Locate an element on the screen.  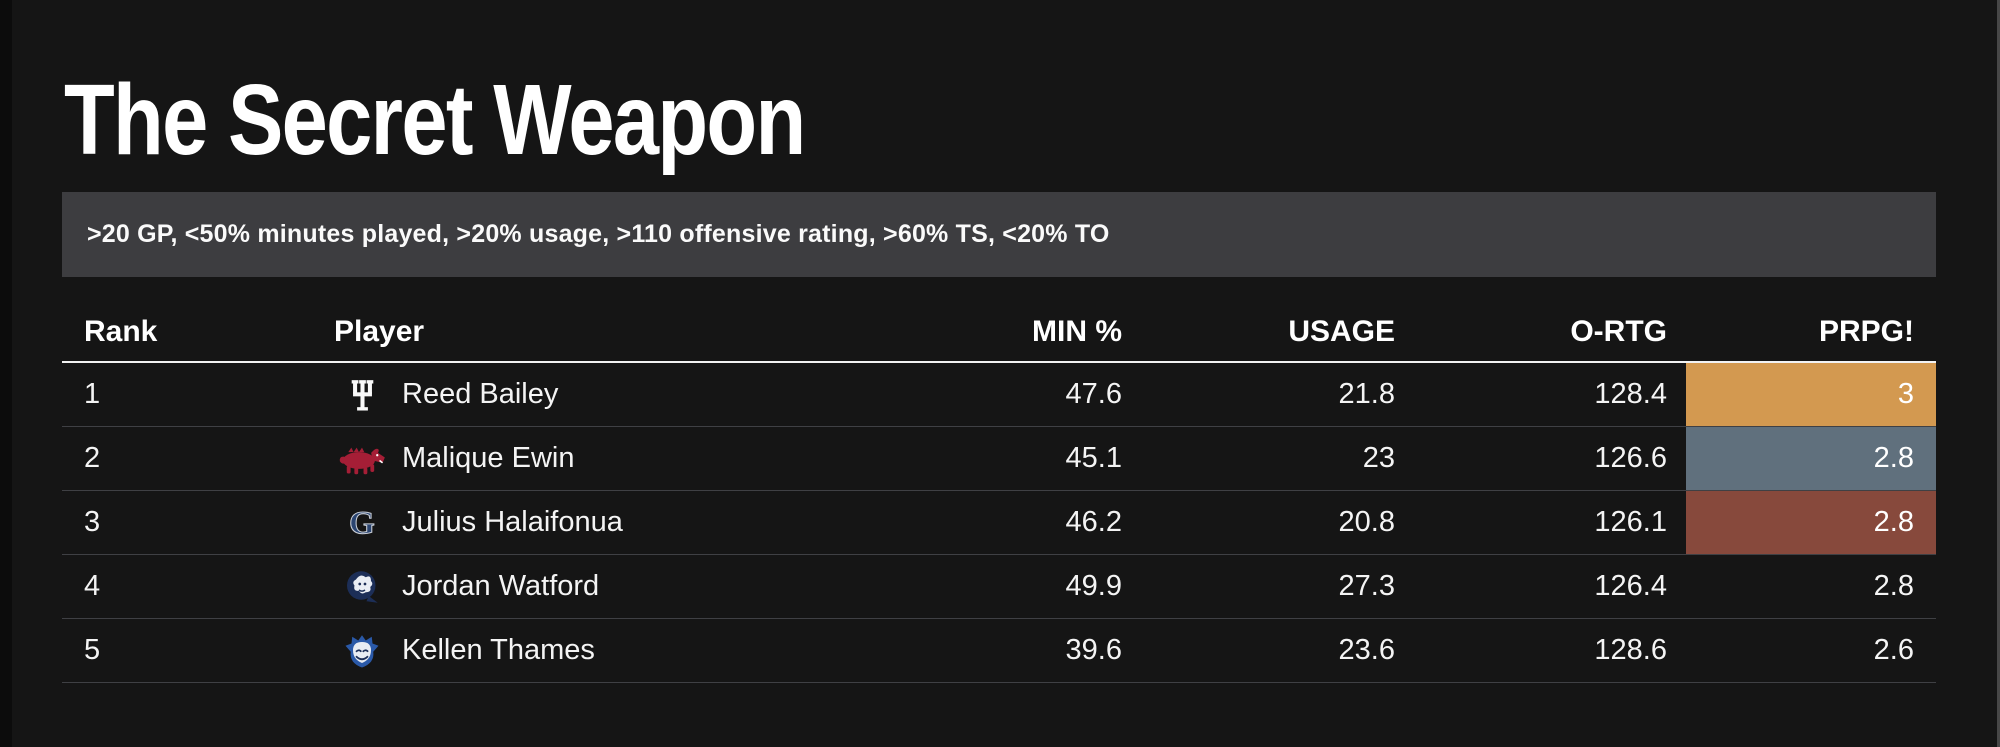
min-pct-cell: 39.6 is located at coordinates (1093, 650).